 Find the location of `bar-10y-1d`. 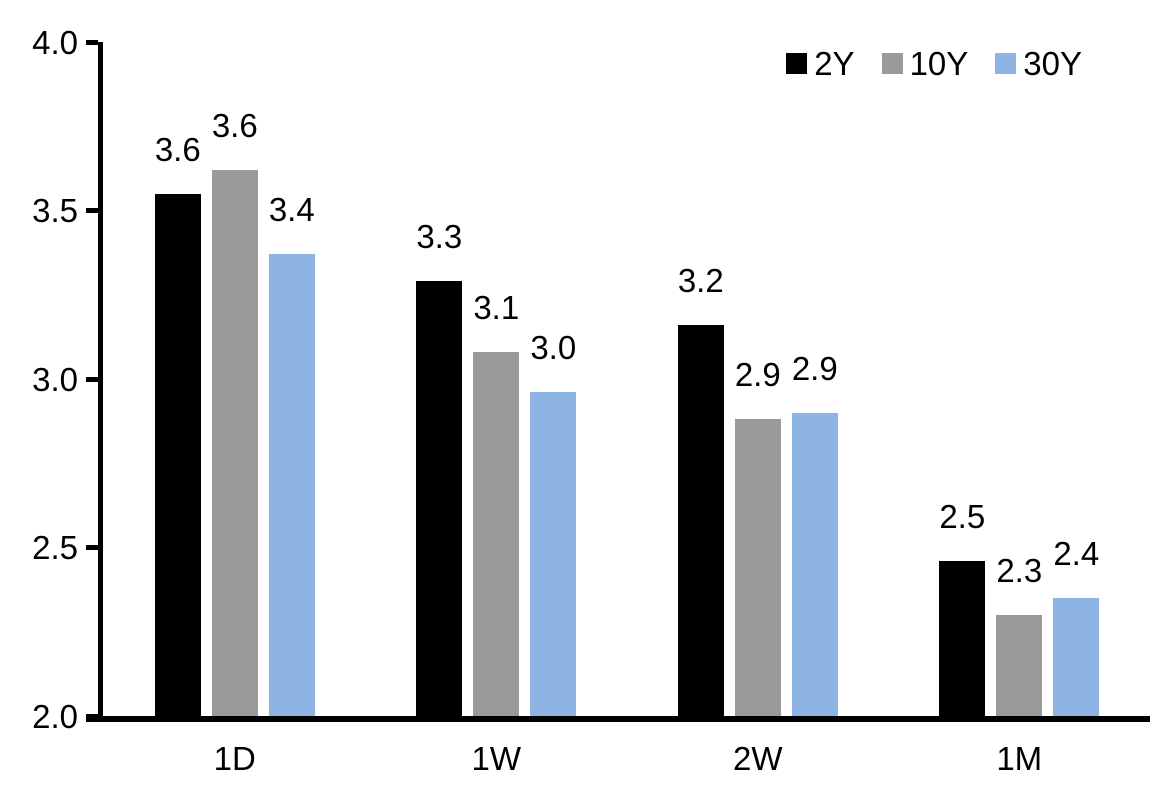

bar-10y-1d is located at coordinates (234, 443).